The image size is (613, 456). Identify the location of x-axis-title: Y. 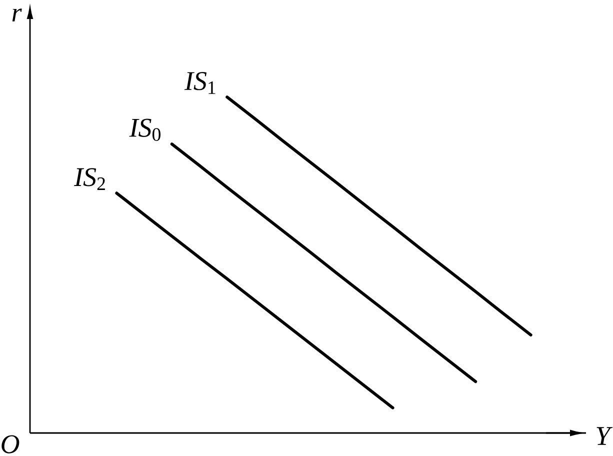
(604, 436).